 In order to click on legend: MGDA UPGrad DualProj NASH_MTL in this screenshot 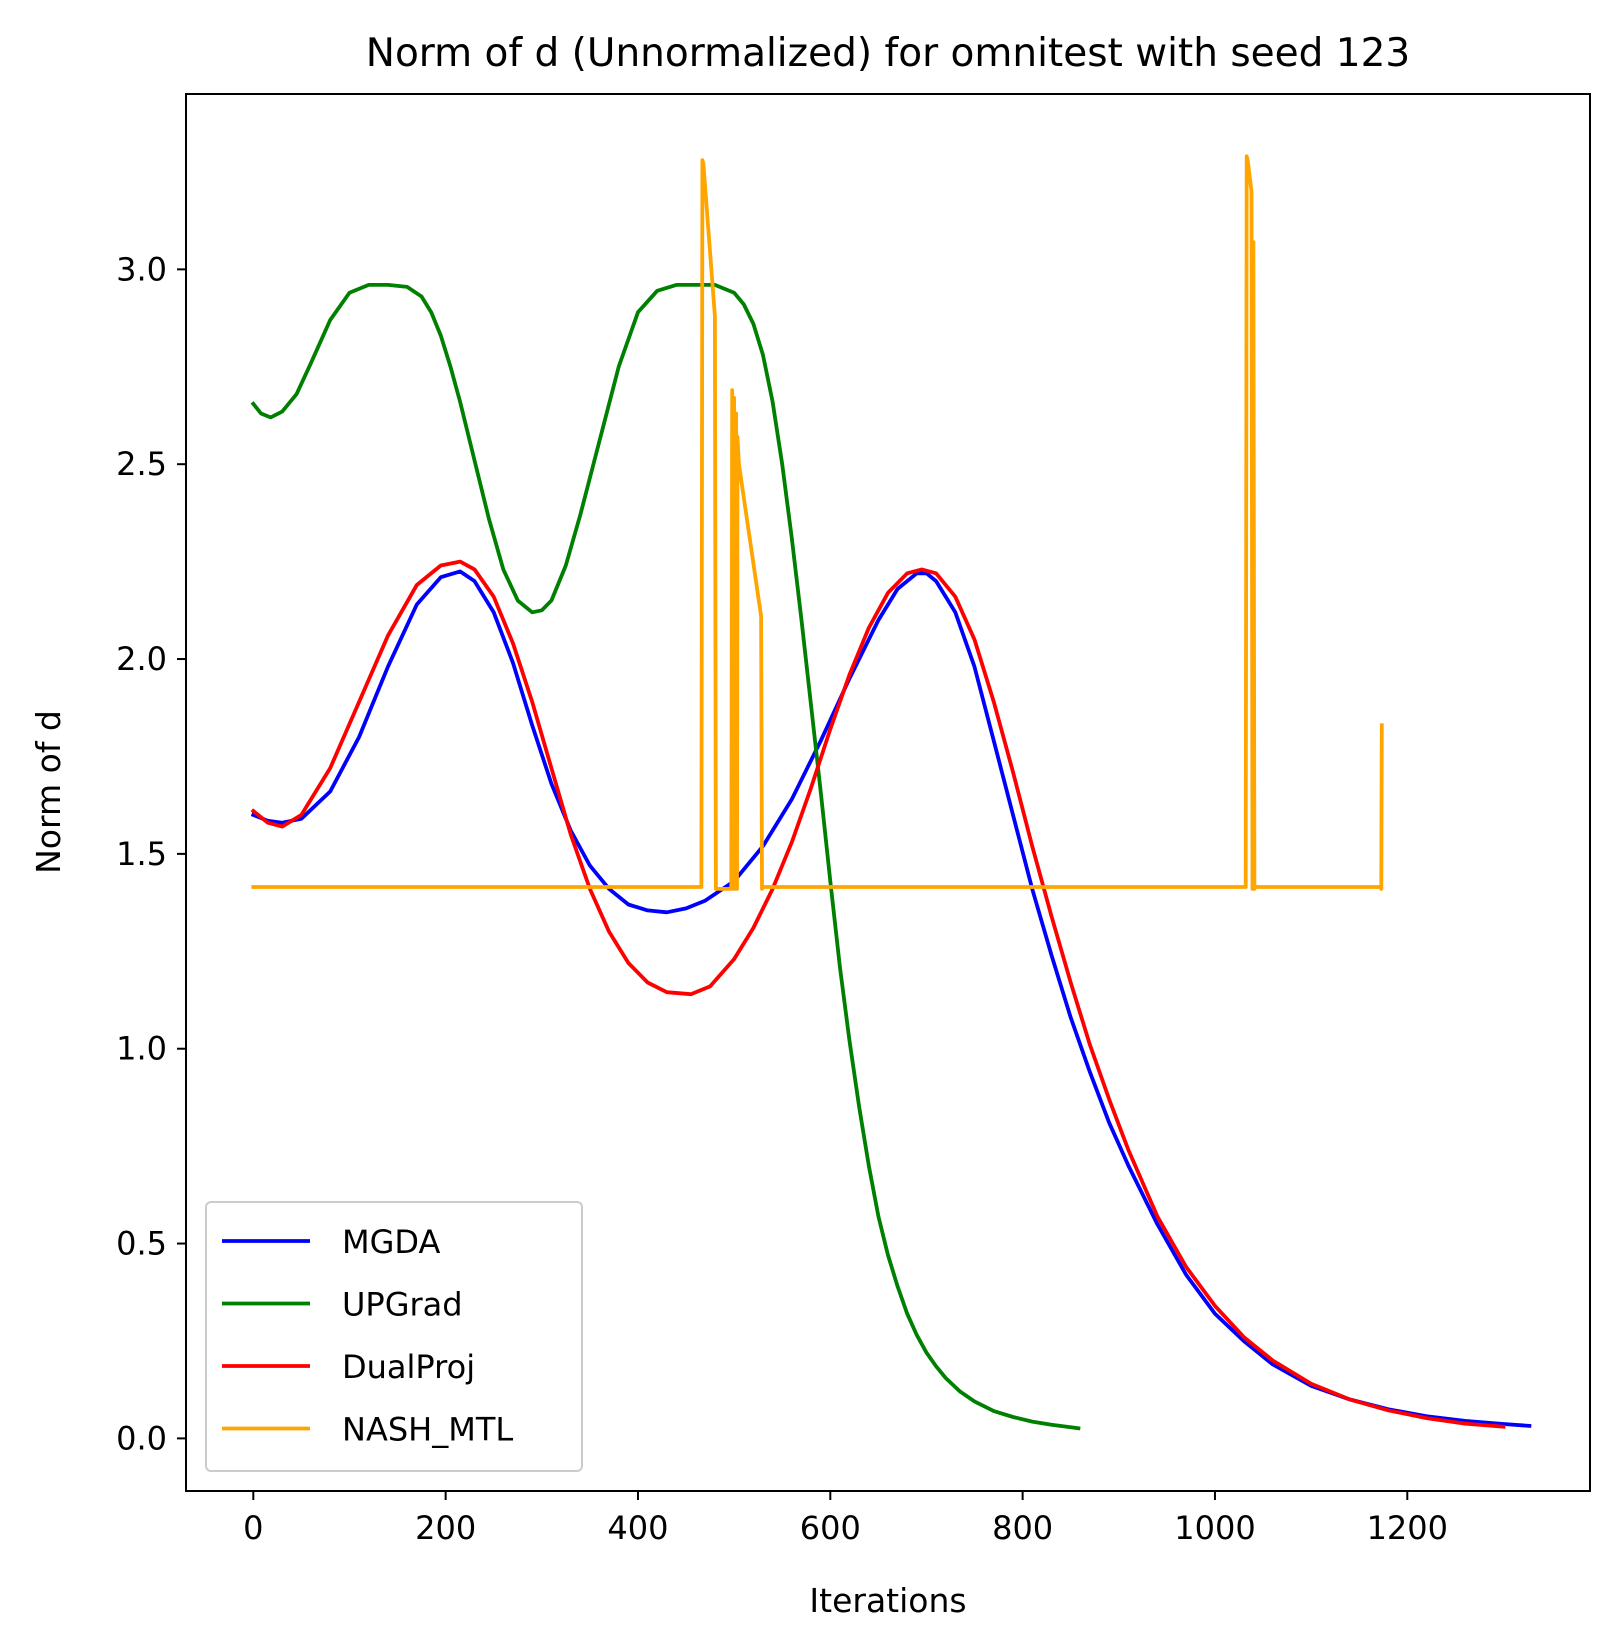, I will do `click(394, 1336)`.